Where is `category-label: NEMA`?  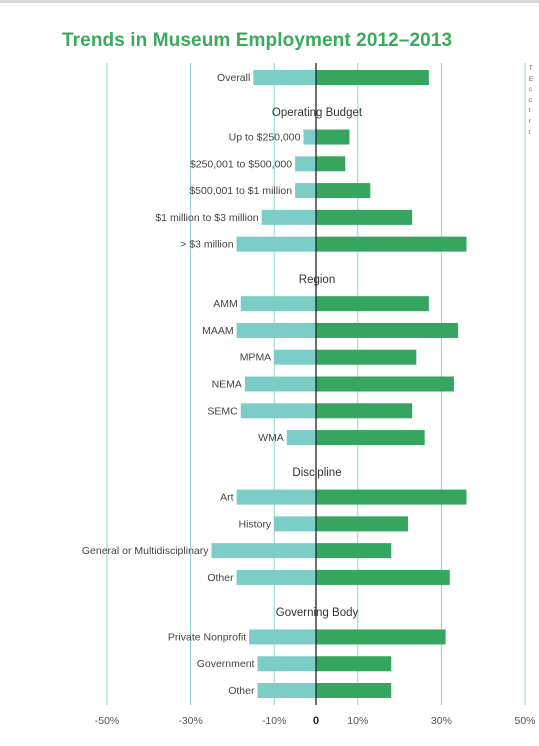 category-label: NEMA is located at coordinates (227, 385).